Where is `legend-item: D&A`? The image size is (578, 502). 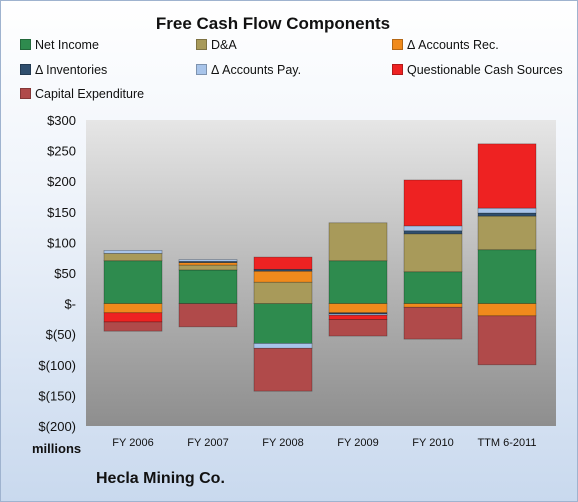 legend-item: D&A is located at coordinates (216, 45).